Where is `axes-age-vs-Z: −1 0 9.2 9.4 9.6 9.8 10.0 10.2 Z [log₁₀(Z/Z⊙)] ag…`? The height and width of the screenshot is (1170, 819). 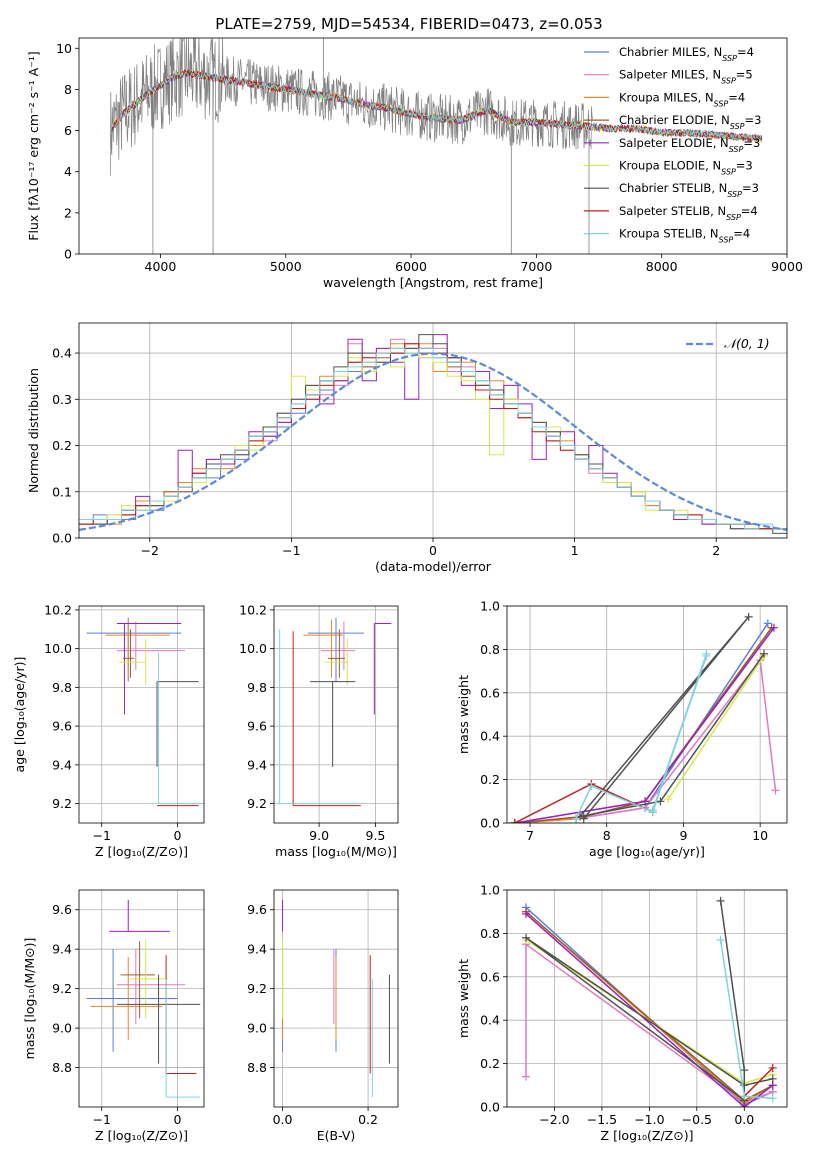 axes-age-vs-Z: −1 0 9.2 9.4 9.6 9.8 10.0 10.2 Z [log₁₀(Z/Z⊙)] ag… is located at coordinates (108, 730).